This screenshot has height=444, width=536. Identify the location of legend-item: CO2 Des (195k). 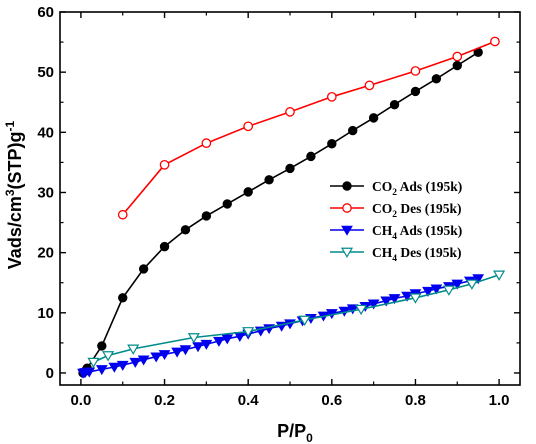
(396, 210).